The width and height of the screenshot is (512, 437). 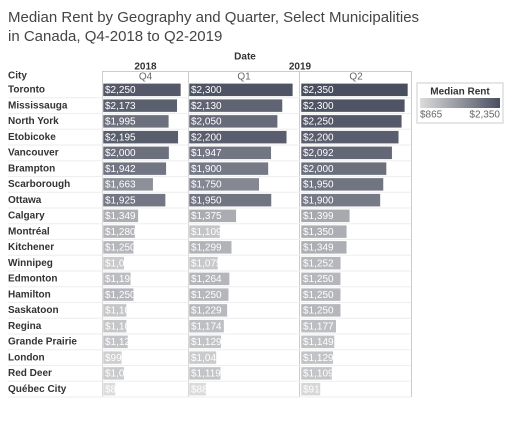 What do you see at coordinates (120, 200) in the screenshot?
I see `value-label: $1,925` at bounding box center [120, 200].